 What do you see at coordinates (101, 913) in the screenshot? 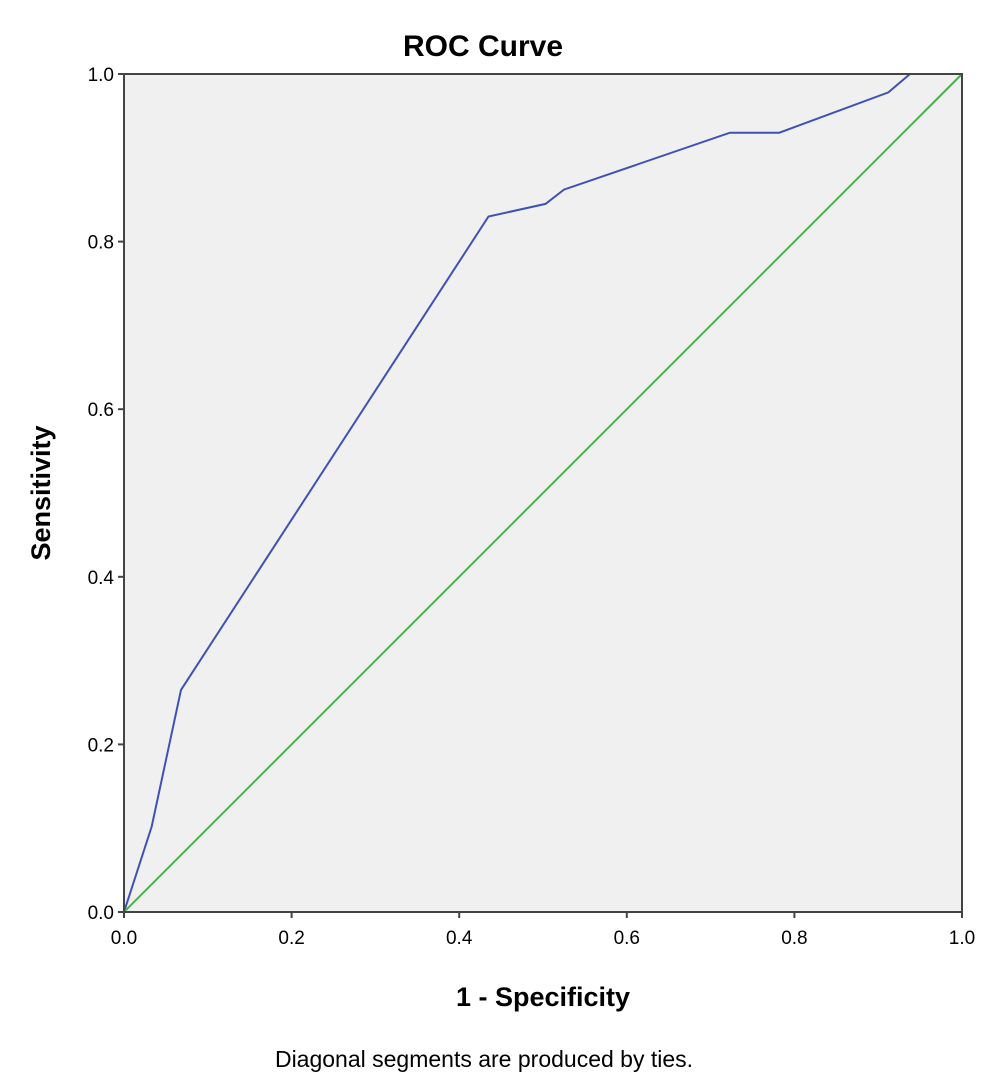
I see `y-tick-label: 0.0` at bounding box center [101, 913].